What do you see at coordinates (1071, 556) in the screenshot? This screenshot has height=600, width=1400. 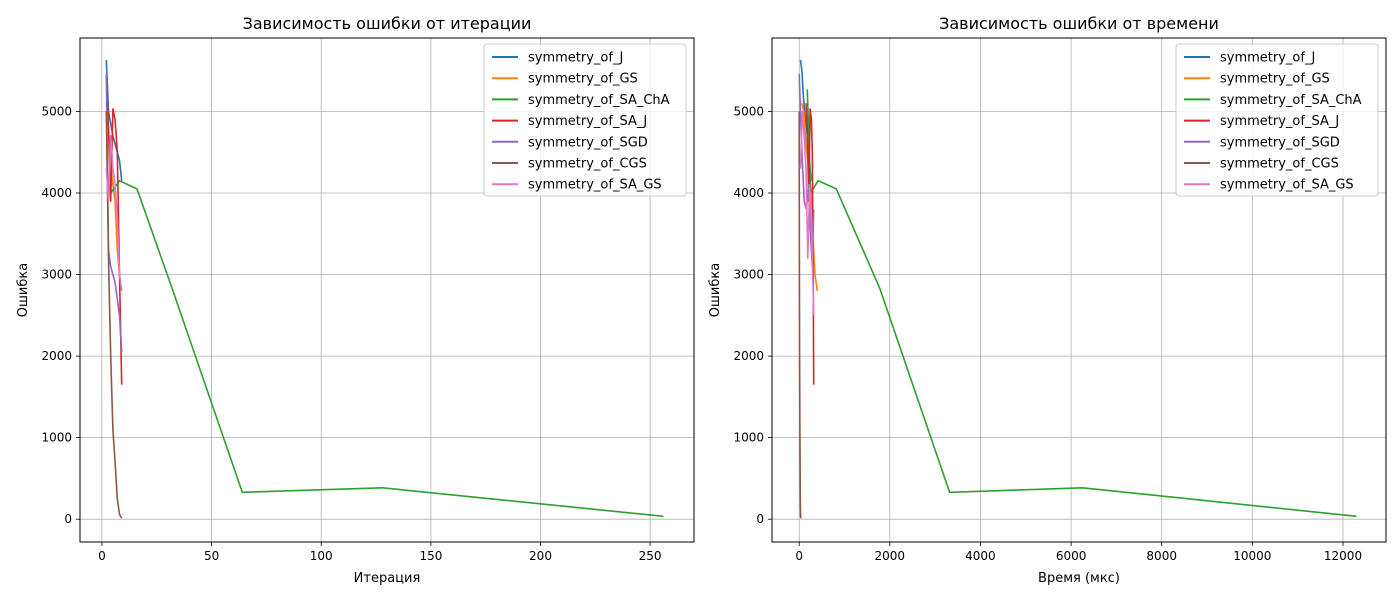 I see `x-tick-label: 6000` at bounding box center [1071, 556].